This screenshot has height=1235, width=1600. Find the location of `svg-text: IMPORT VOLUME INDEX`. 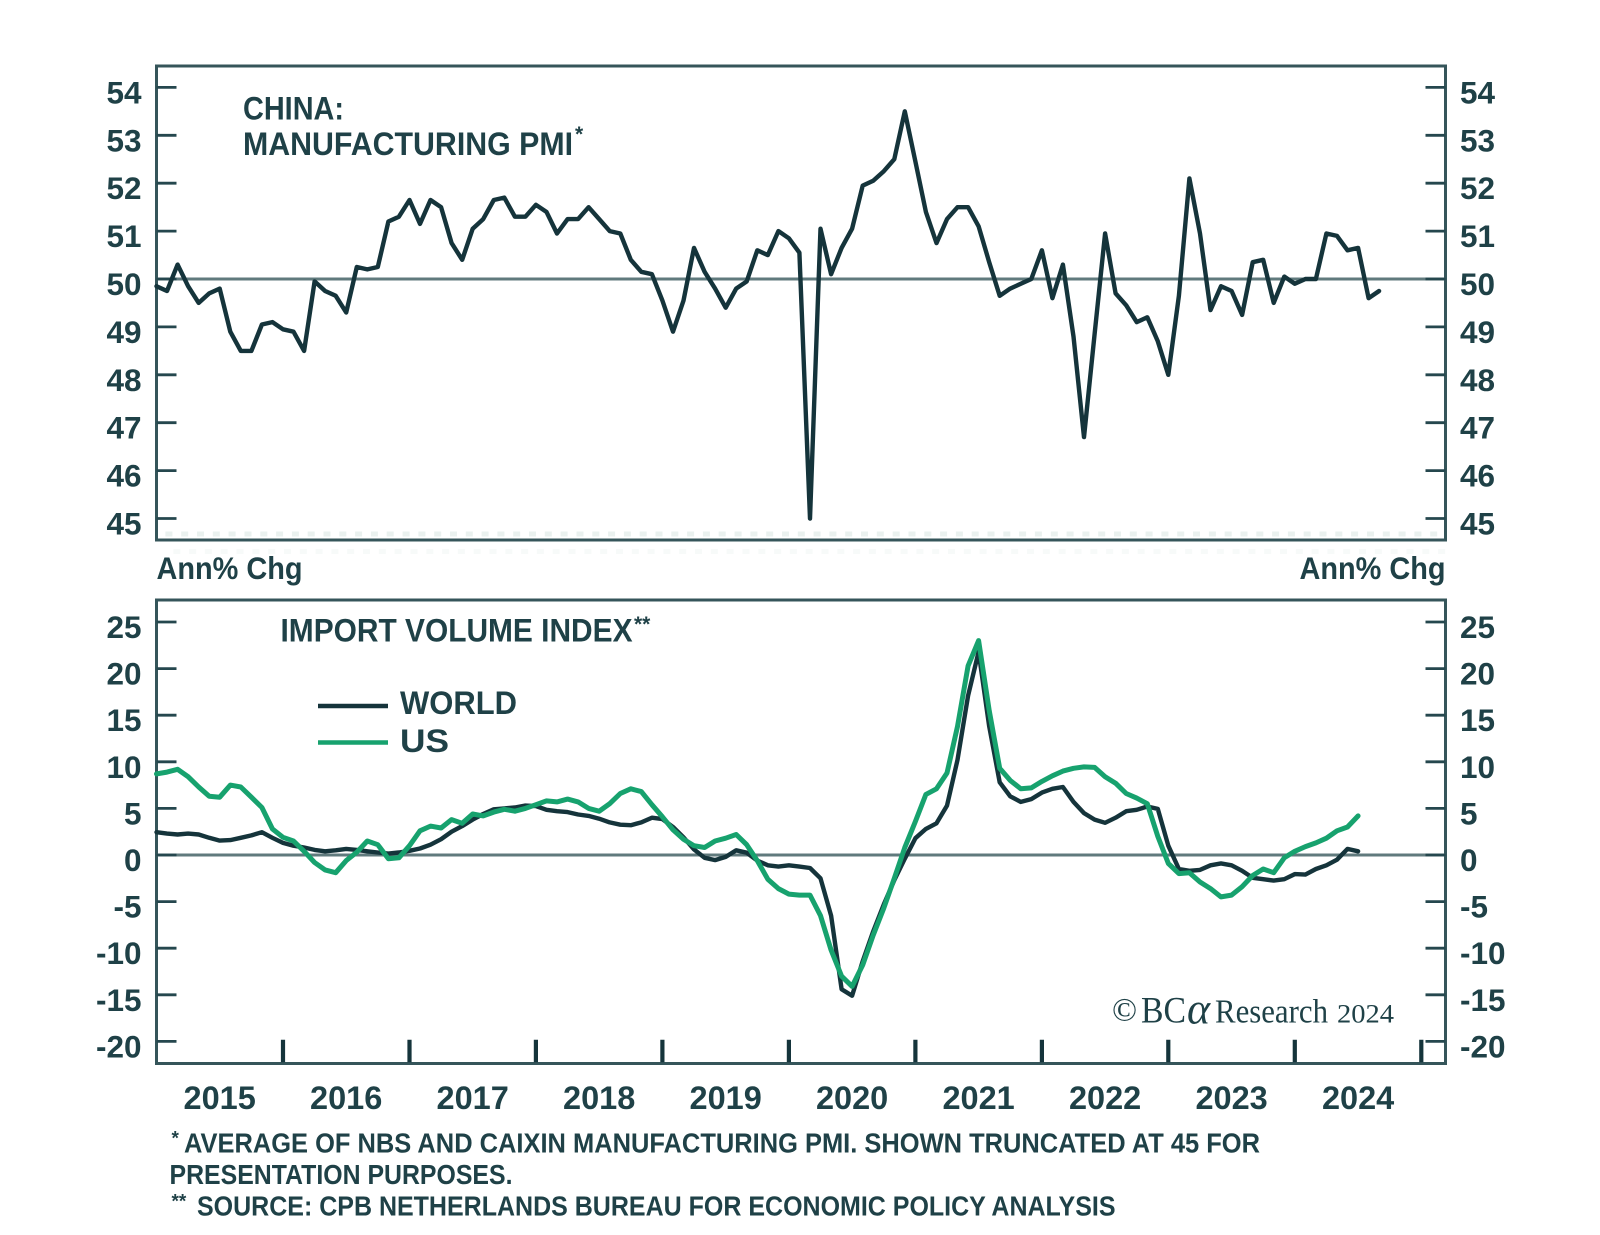

svg-text: IMPORT VOLUME INDEX is located at coordinates (457, 631).